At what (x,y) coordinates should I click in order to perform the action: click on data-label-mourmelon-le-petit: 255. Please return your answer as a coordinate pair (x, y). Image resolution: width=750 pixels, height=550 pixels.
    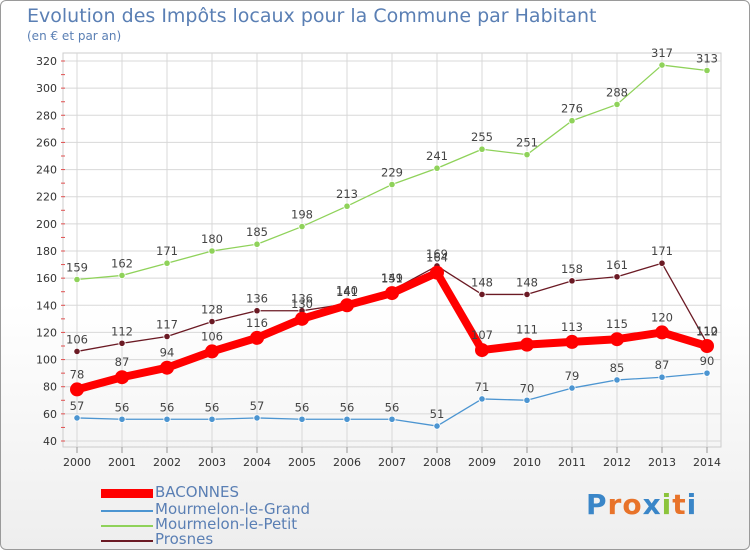
    Looking at the image, I should click on (482, 137).